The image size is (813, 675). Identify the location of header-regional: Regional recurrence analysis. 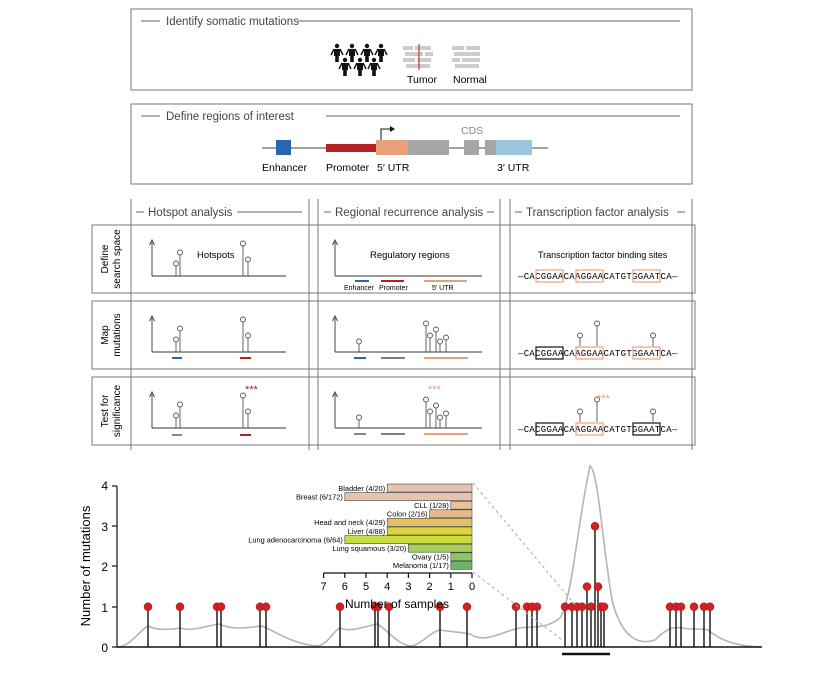
(409, 213).